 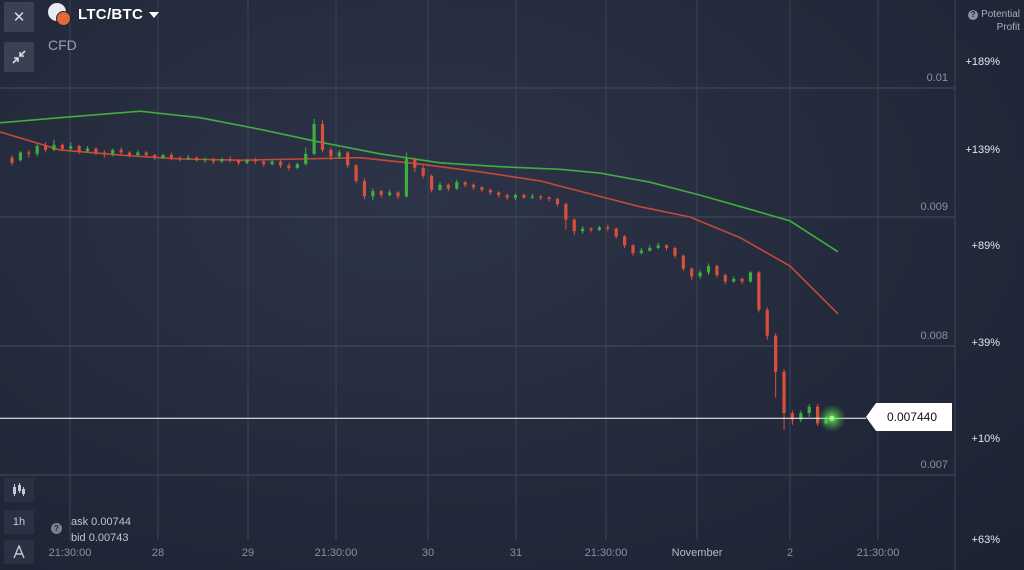 What do you see at coordinates (428, 553) in the screenshot?
I see `x-tick-label: 30` at bounding box center [428, 553].